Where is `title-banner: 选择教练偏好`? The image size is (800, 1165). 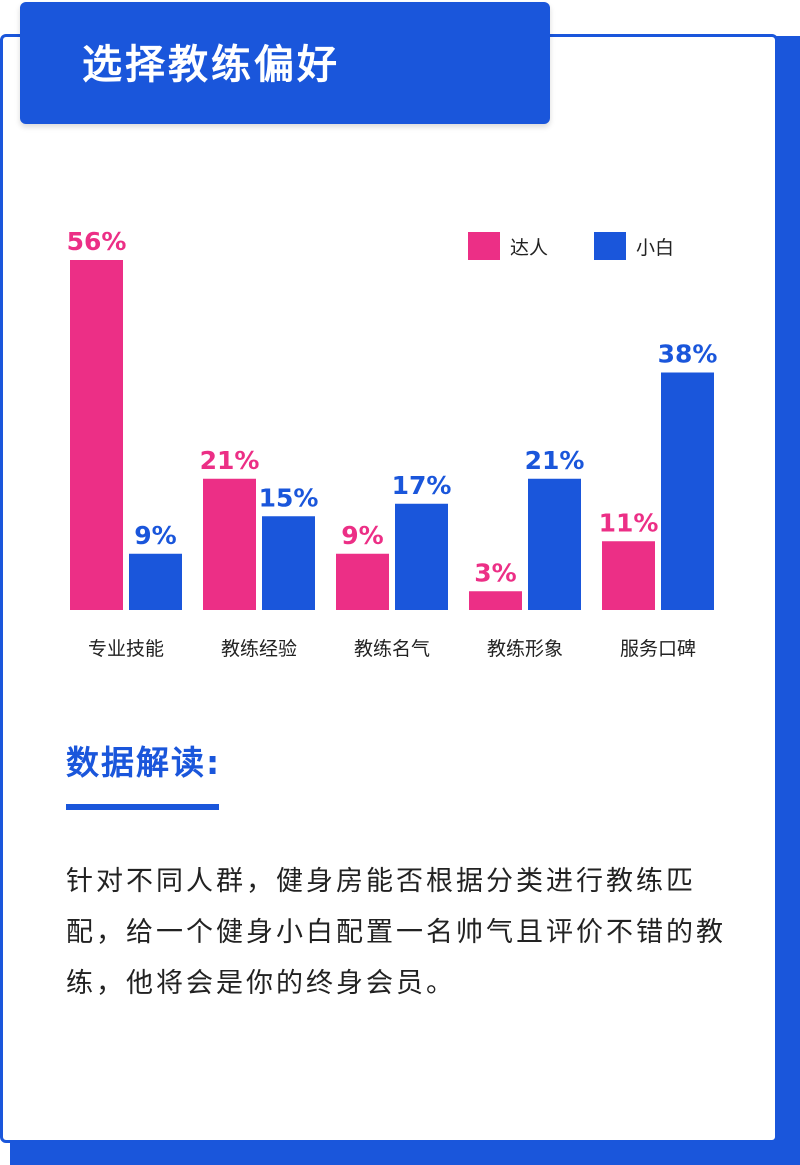 title-banner: 选择教练偏好 is located at coordinates (285, 63).